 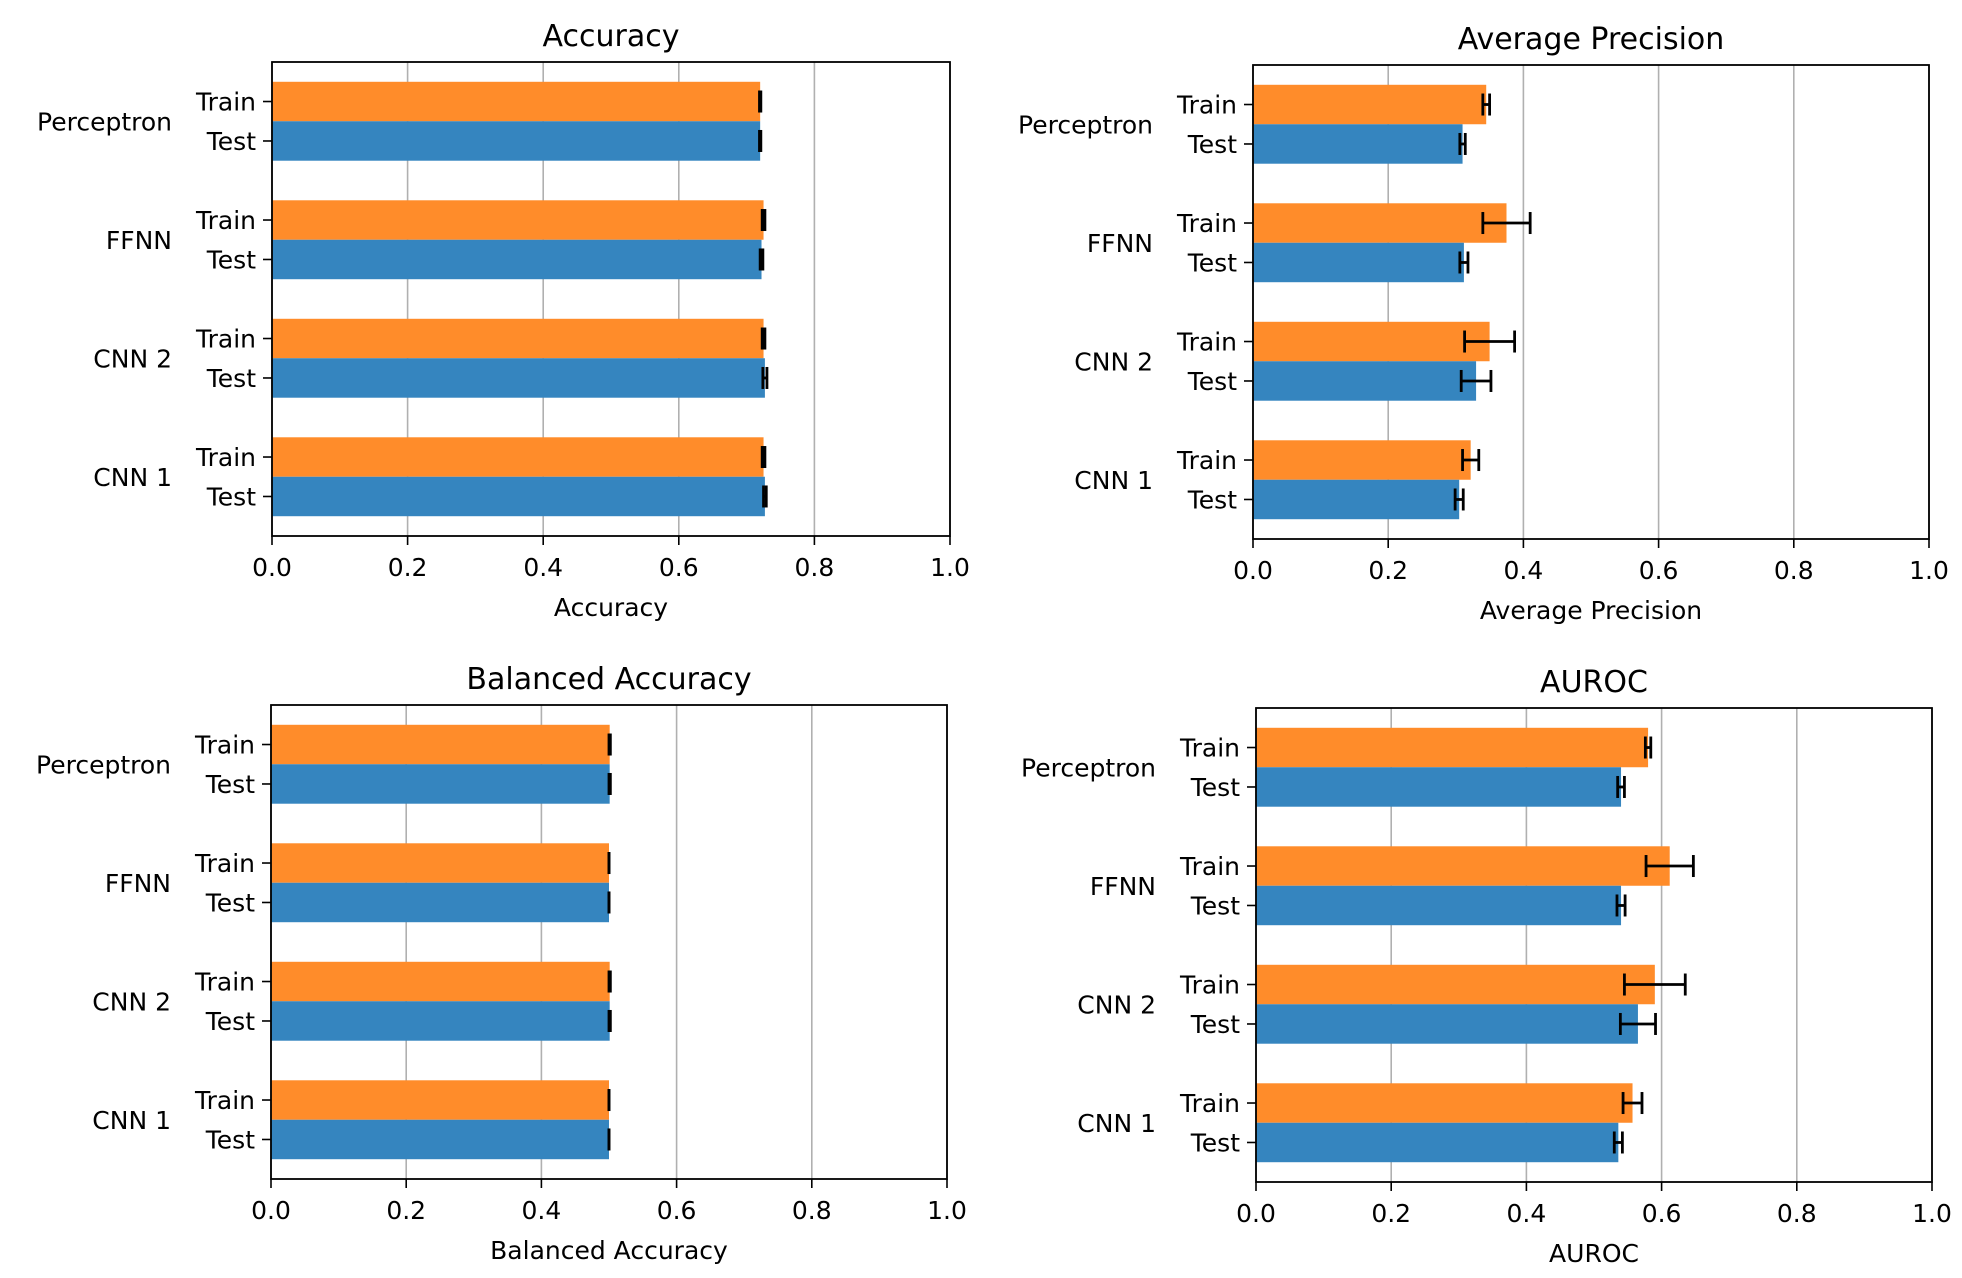 What do you see at coordinates (611, 607) in the screenshot?
I see `x-axis-label: Accuracy` at bounding box center [611, 607].